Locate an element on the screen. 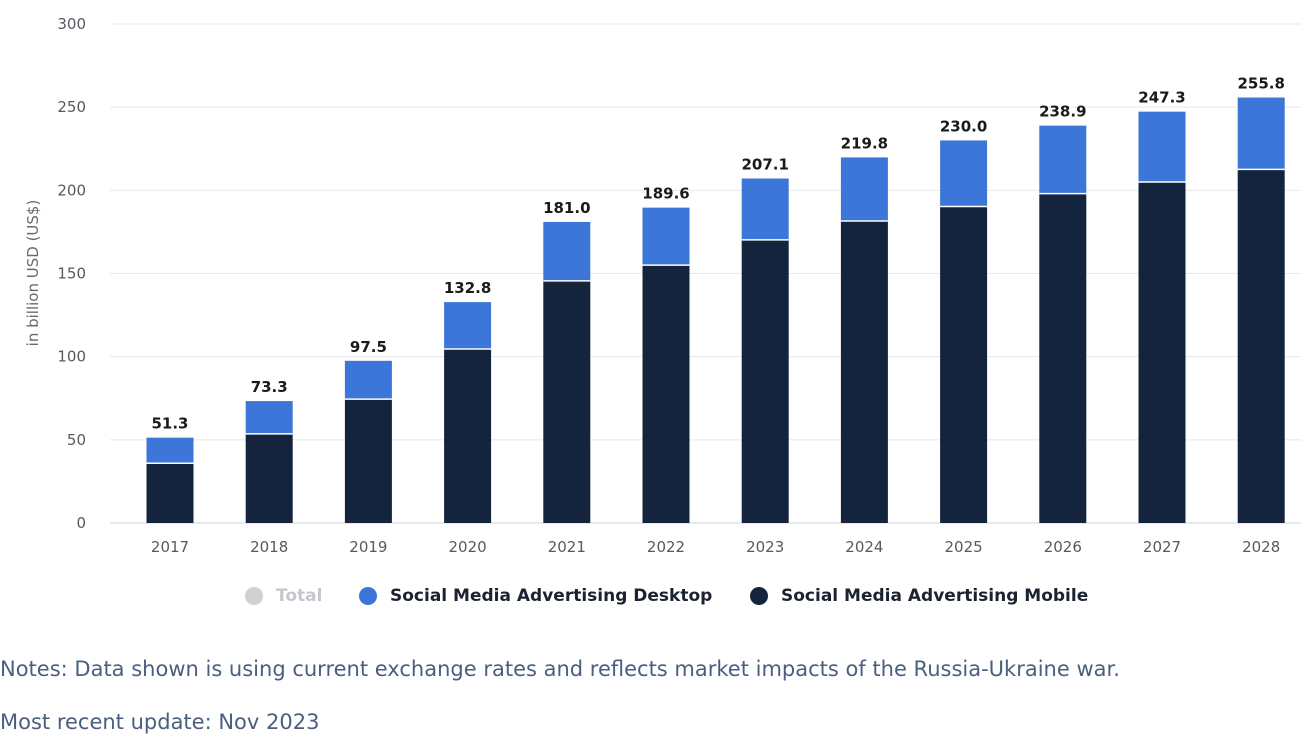 This screenshot has width=1301, height=748. y-tick-label: 300 is located at coordinates (71, 24).